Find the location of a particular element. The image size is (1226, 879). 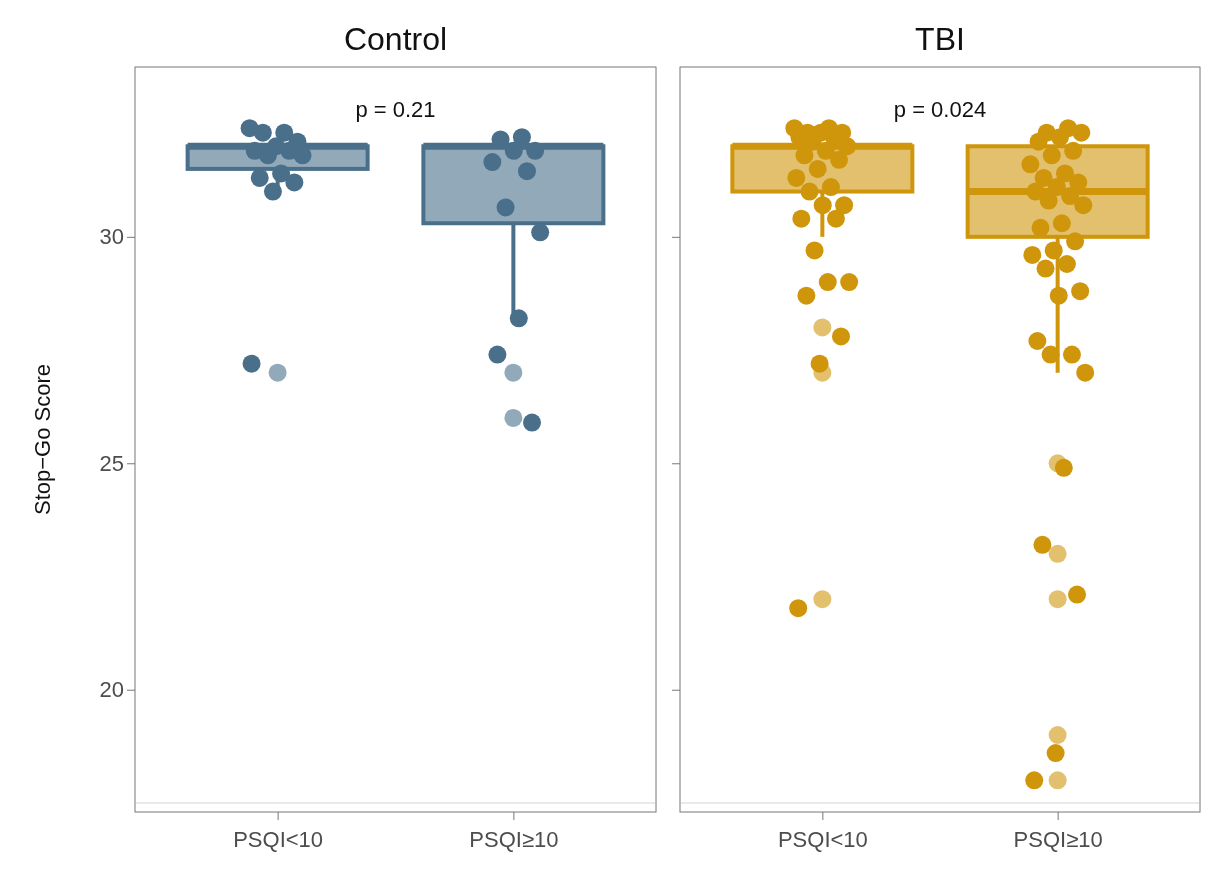

chart-title: TBI is located at coordinates (940, 39).